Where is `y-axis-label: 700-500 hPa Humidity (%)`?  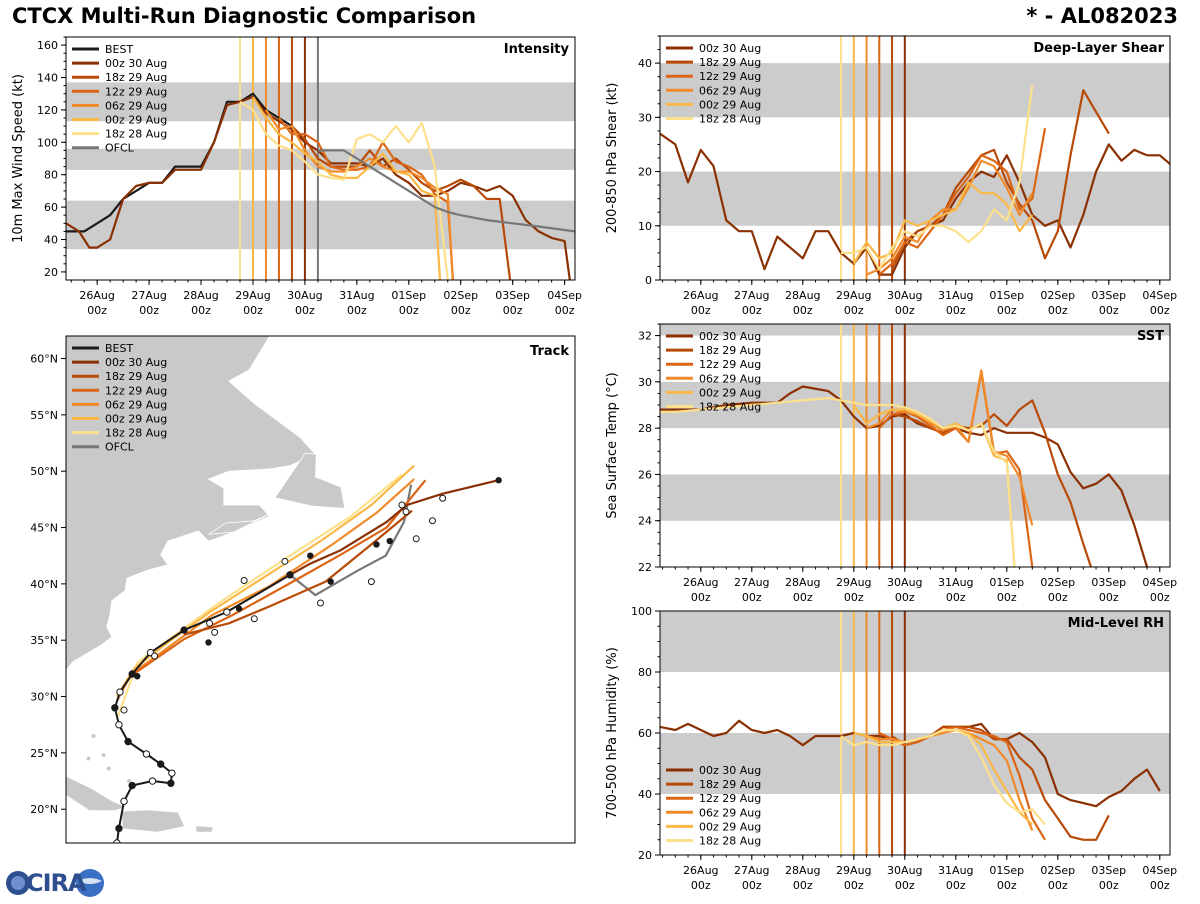 y-axis-label: 700-500 hPa Humidity (%) is located at coordinates (612, 733).